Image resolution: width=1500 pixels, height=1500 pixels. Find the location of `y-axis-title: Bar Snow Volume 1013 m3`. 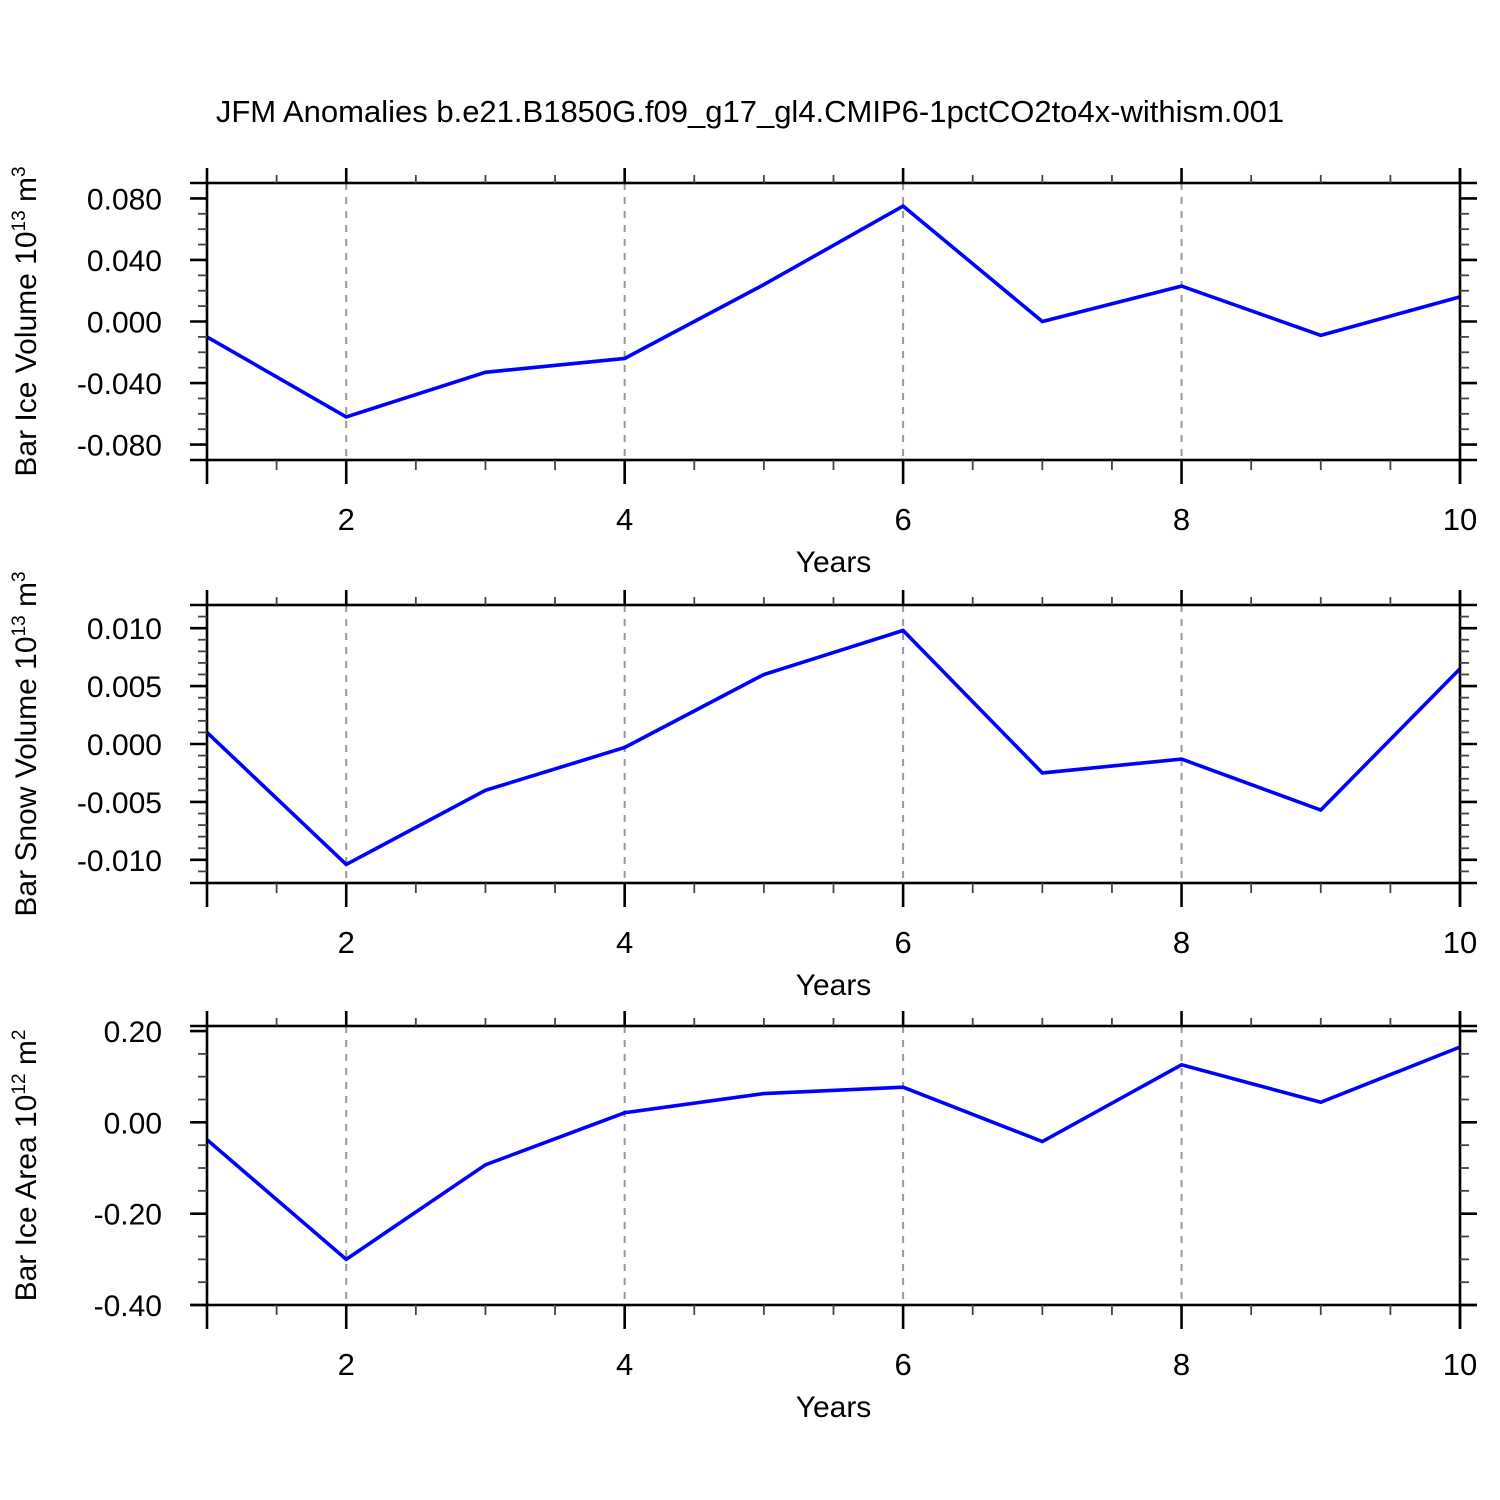

y-axis-title: Bar Snow Volume 1013 m3 is located at coordinates (26, 743).